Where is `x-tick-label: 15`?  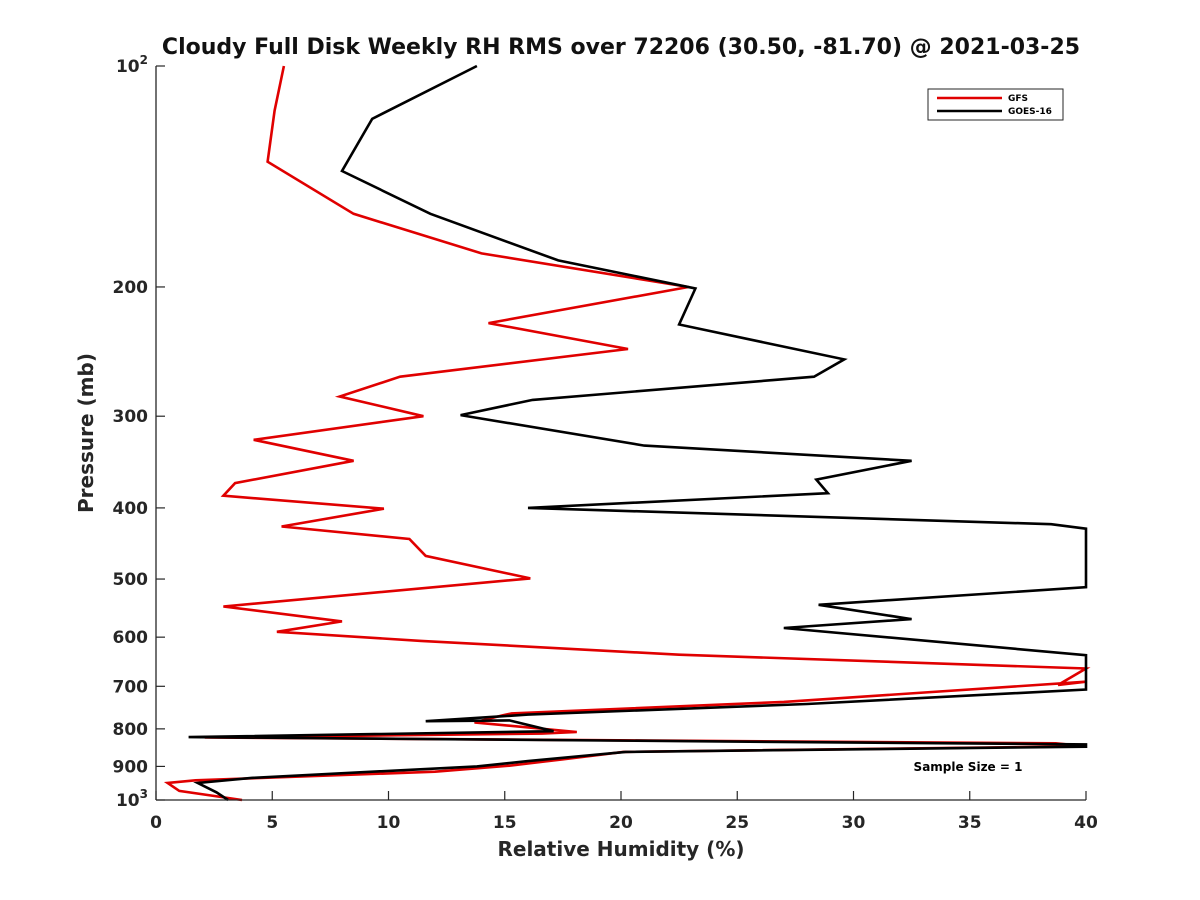 x-tick-label: 15 is located at coordinates (505, 823).